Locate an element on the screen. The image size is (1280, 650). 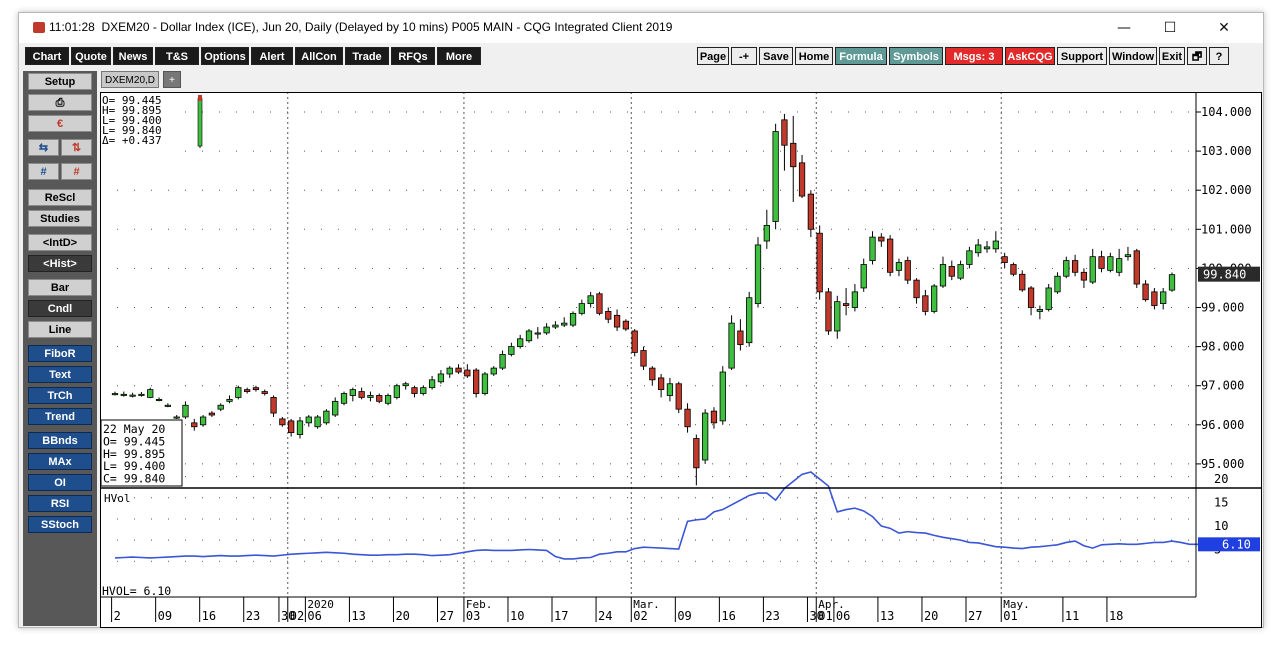
sidebar-bar-button: Bar is located at coordinates (60, 287).